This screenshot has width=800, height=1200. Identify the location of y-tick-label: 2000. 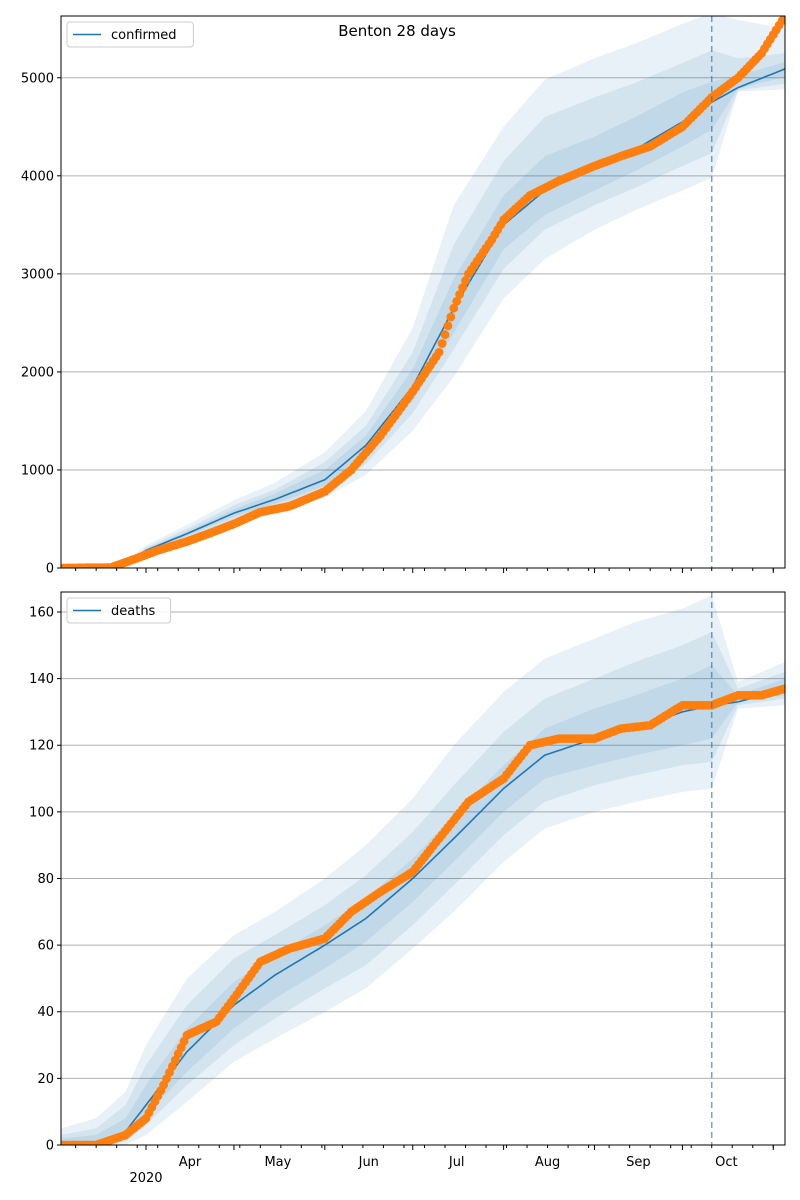
(37, 372).